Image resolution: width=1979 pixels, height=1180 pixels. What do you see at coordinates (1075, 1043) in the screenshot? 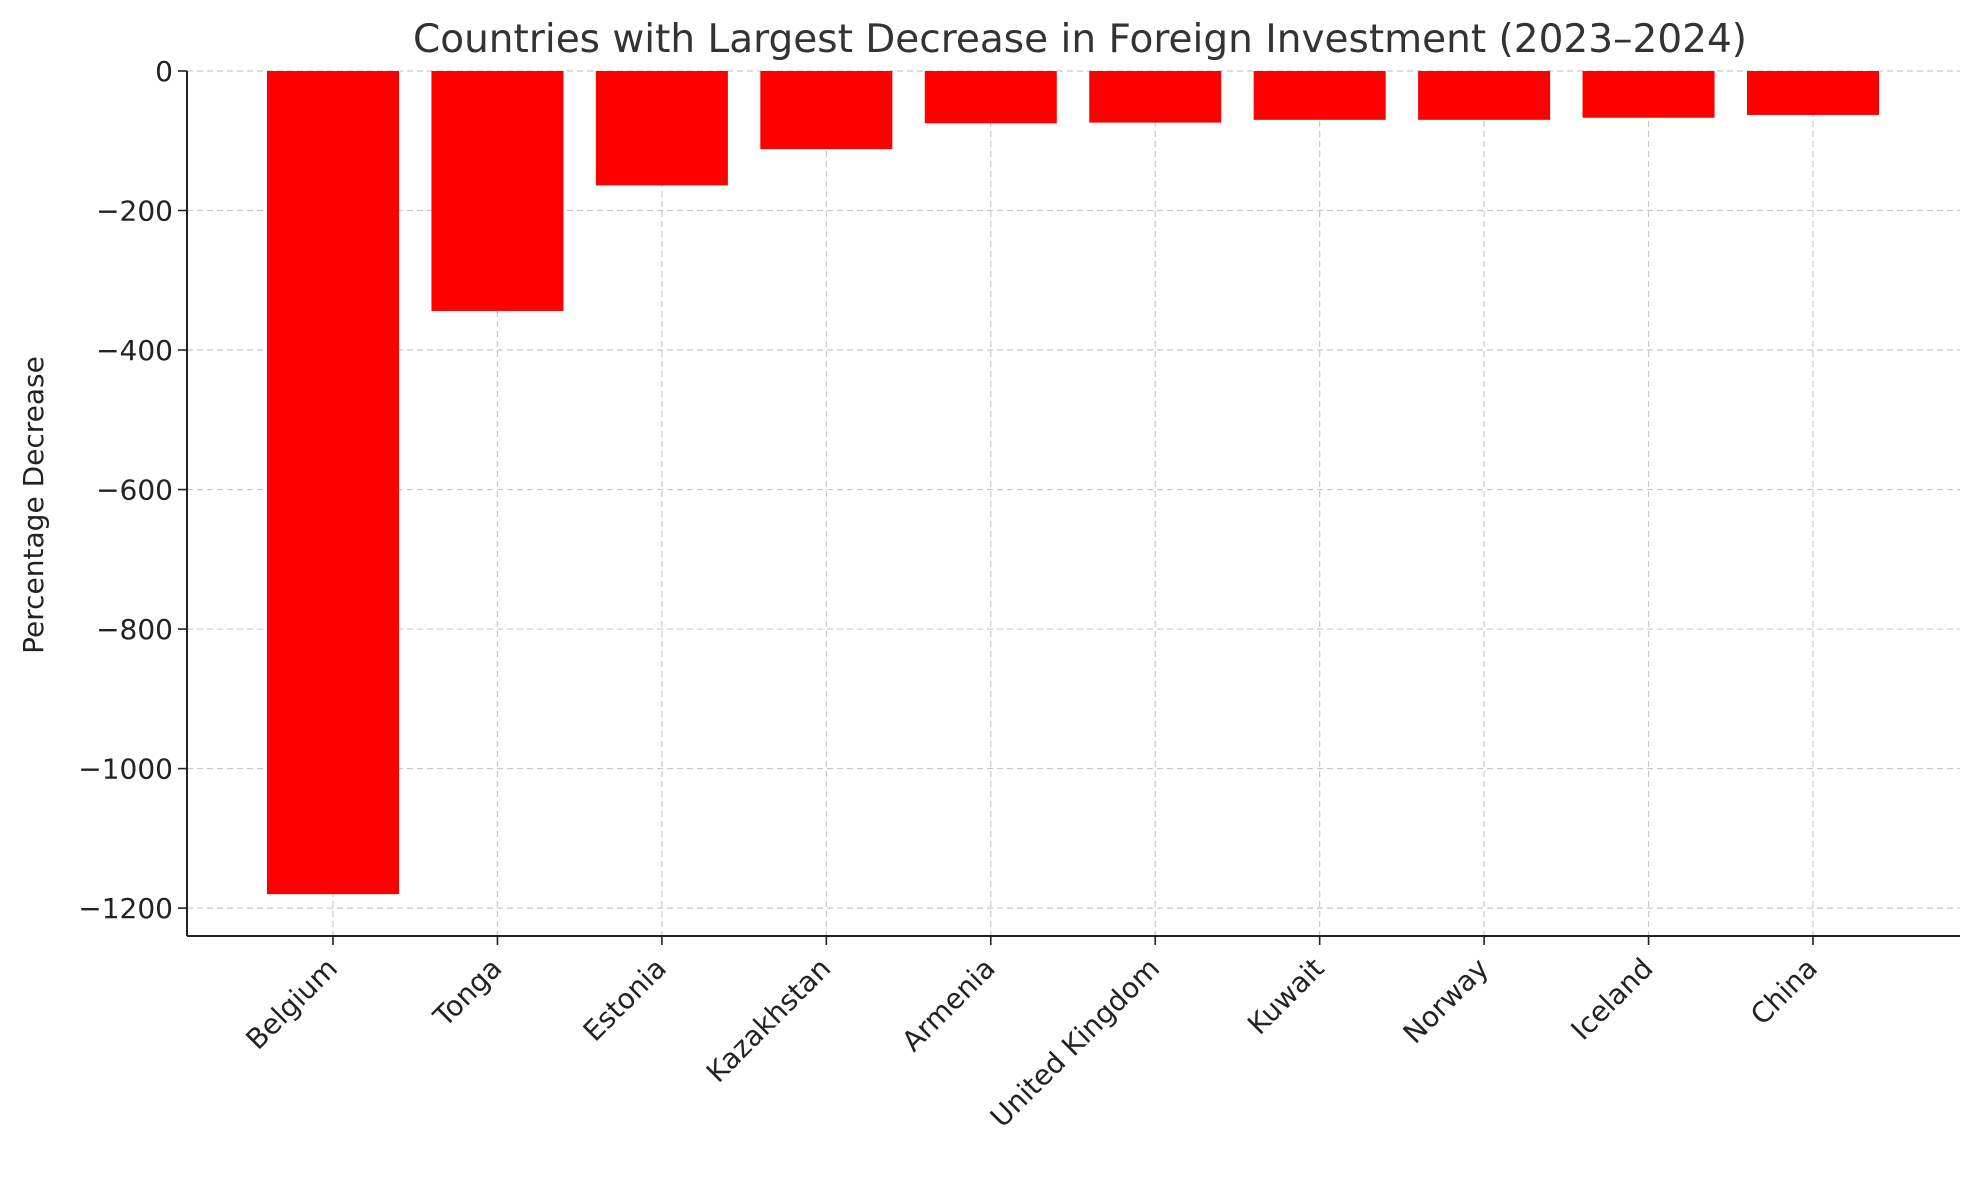
I see `x-tick-label: United Kingdom` at bounding box center [1075, 1043].